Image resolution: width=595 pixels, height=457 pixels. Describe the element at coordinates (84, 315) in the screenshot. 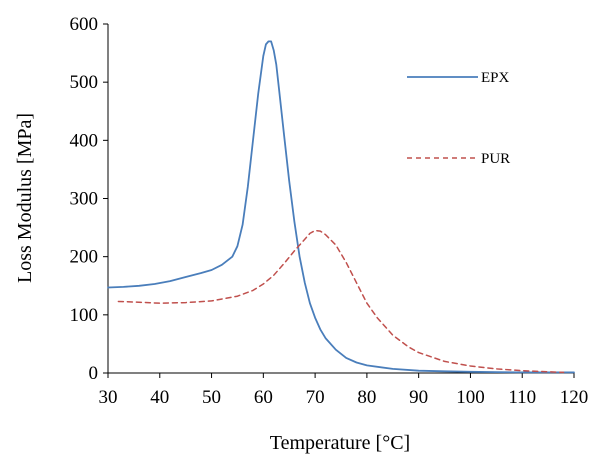

I see `y-tick-label: 100` at that location.